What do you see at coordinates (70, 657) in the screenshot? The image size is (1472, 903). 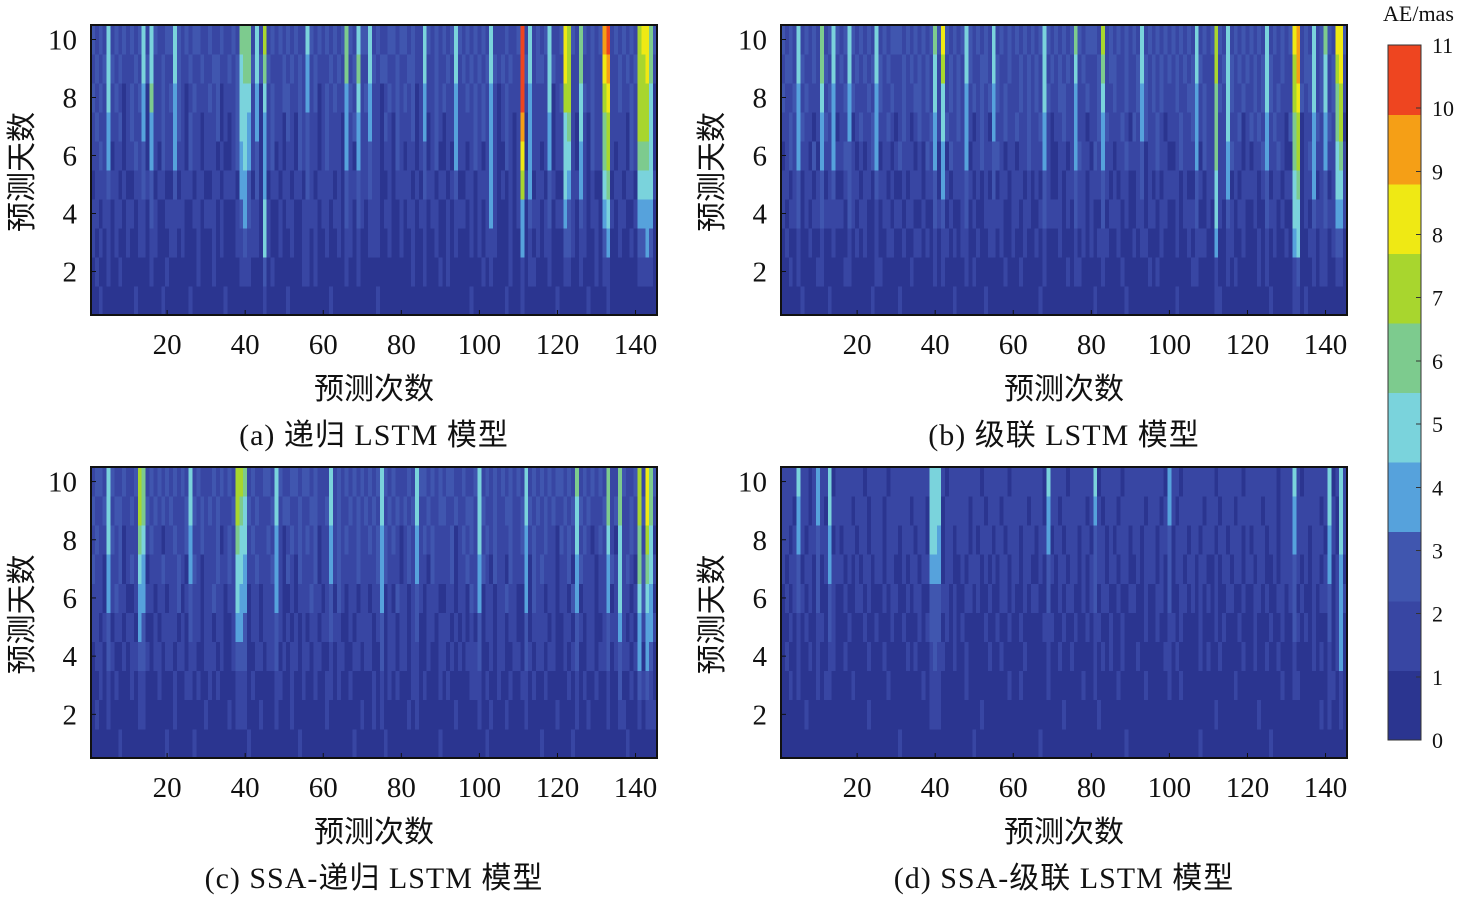 I see `y-tick-label: 4` at bounding box center [70, 657].